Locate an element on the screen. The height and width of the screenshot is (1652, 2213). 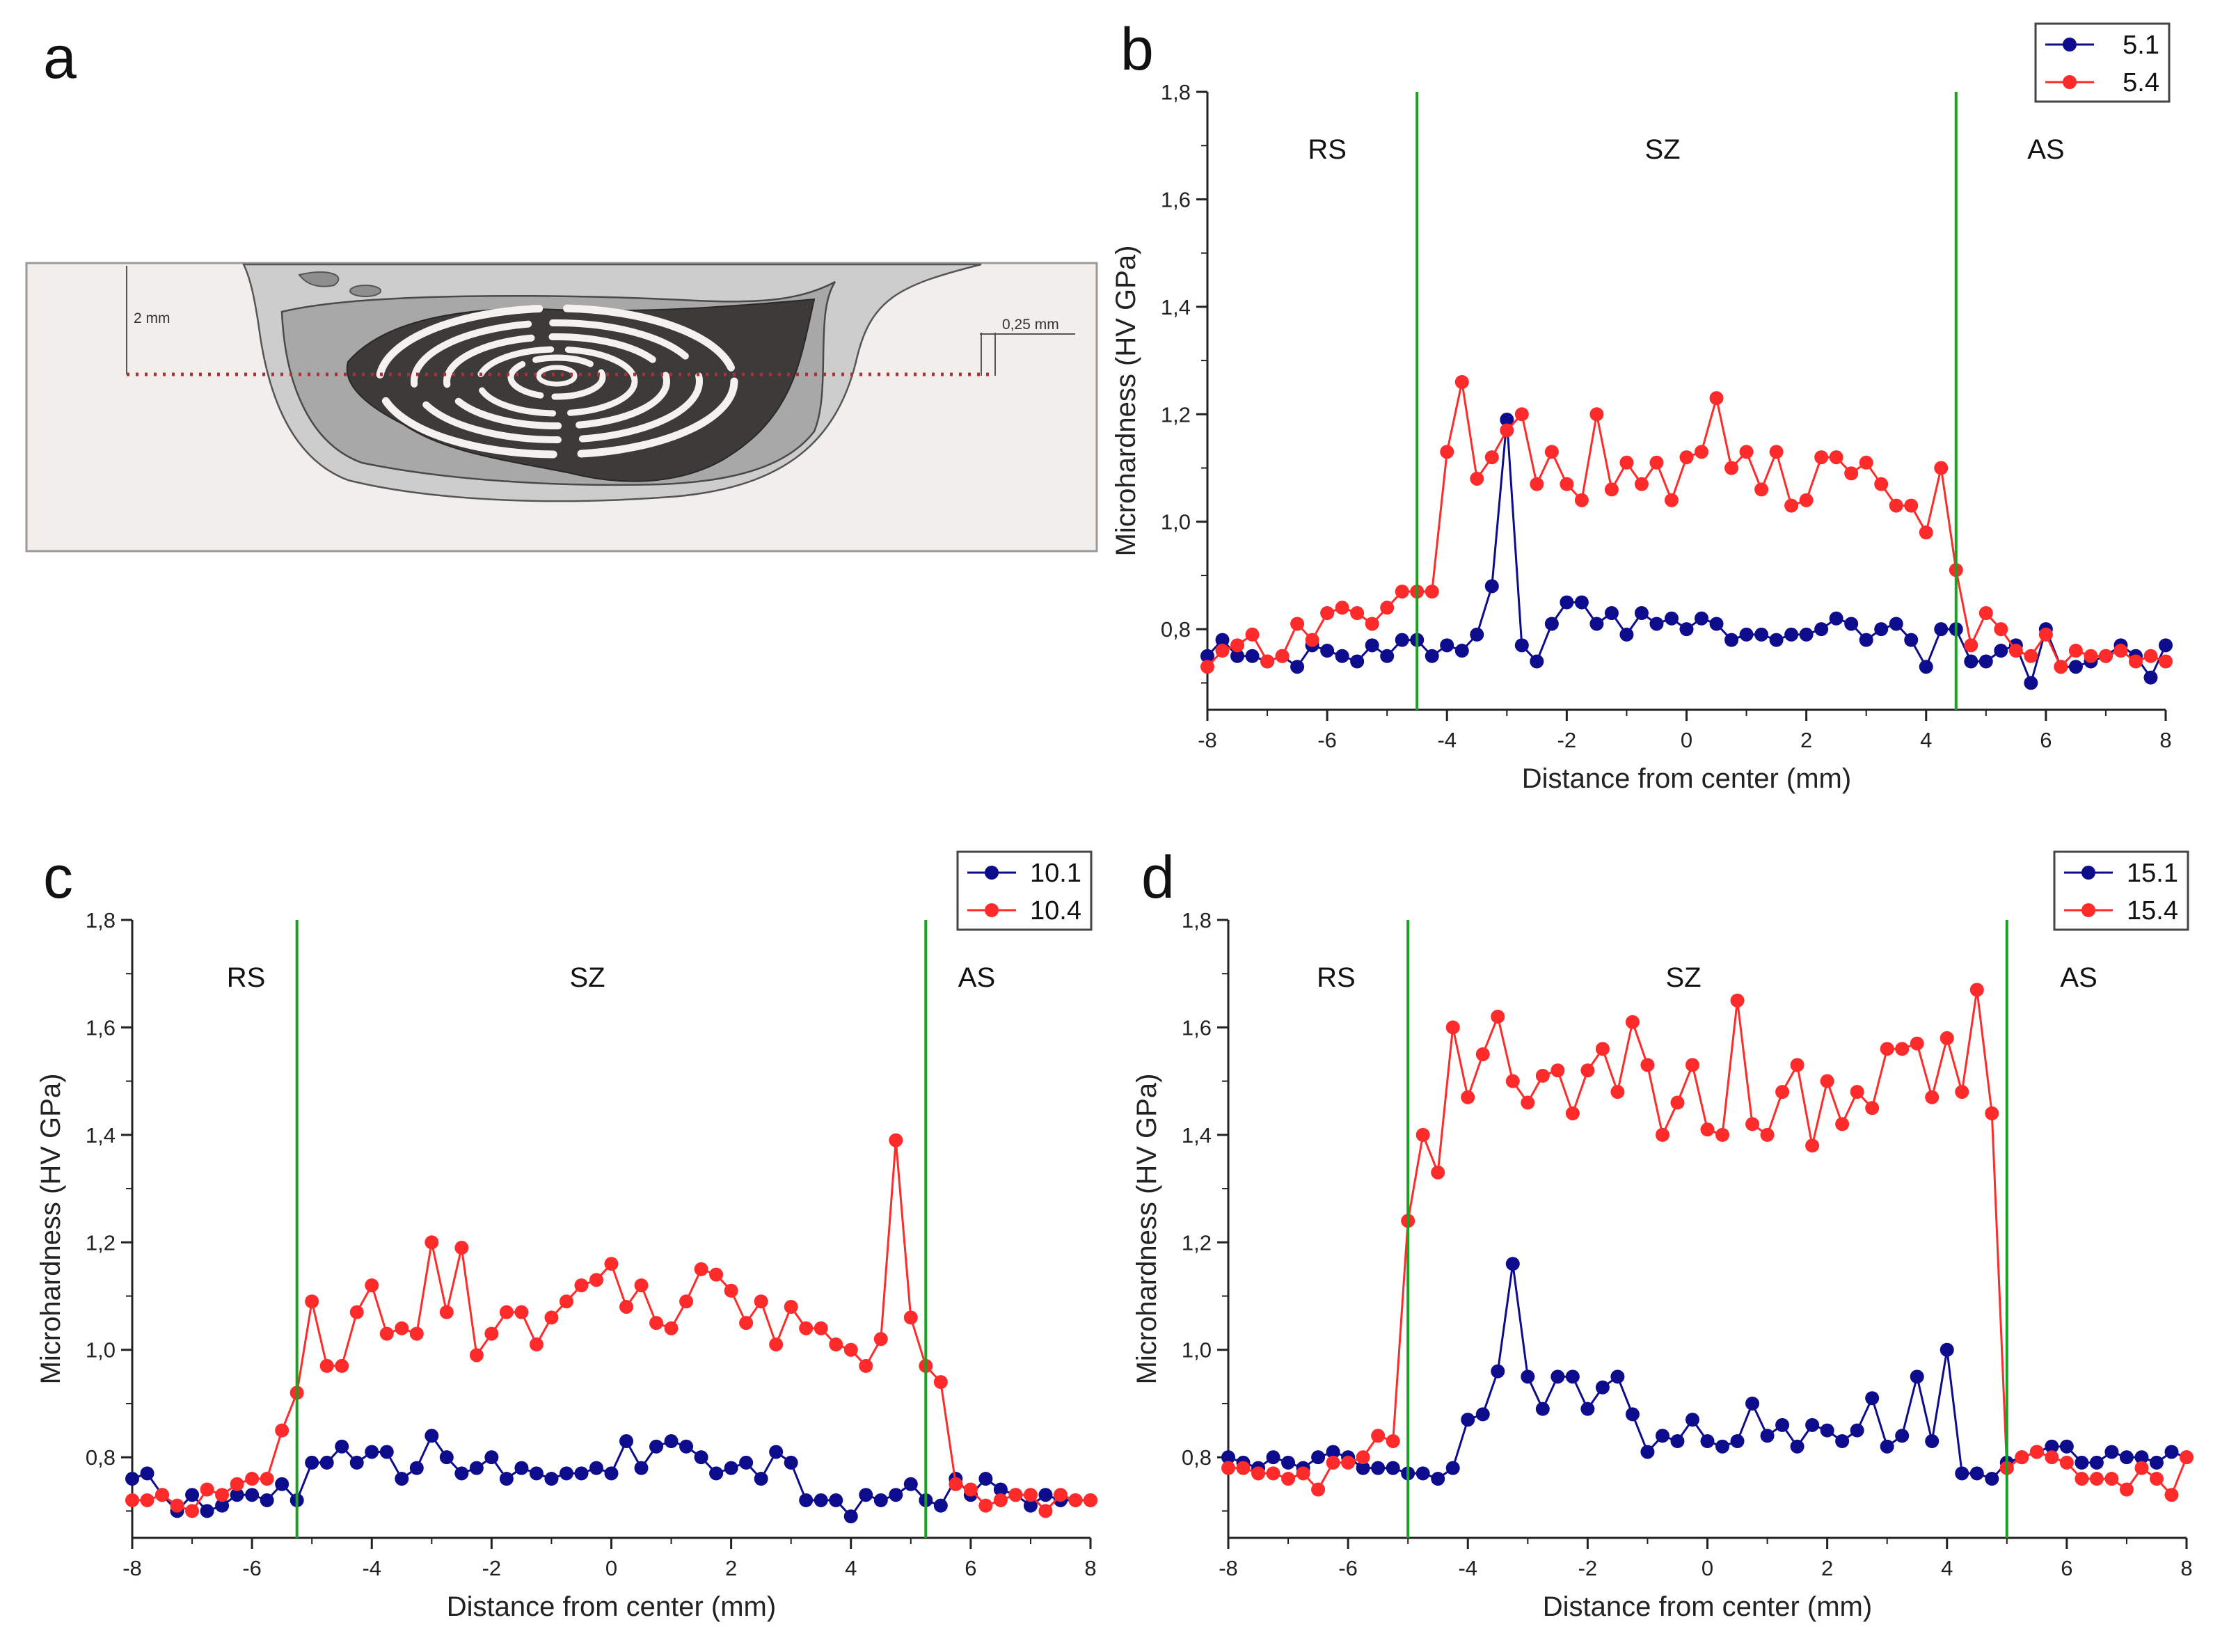
panel-letter: d is located at coordinates (1158, 877).